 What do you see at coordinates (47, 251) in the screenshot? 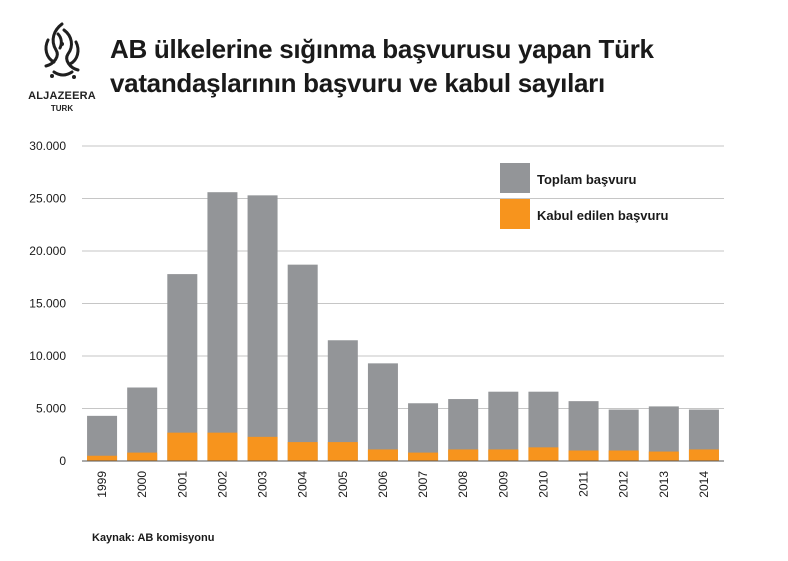
I see `y-tick-label: 20.000` at bounding box center [47, 251].